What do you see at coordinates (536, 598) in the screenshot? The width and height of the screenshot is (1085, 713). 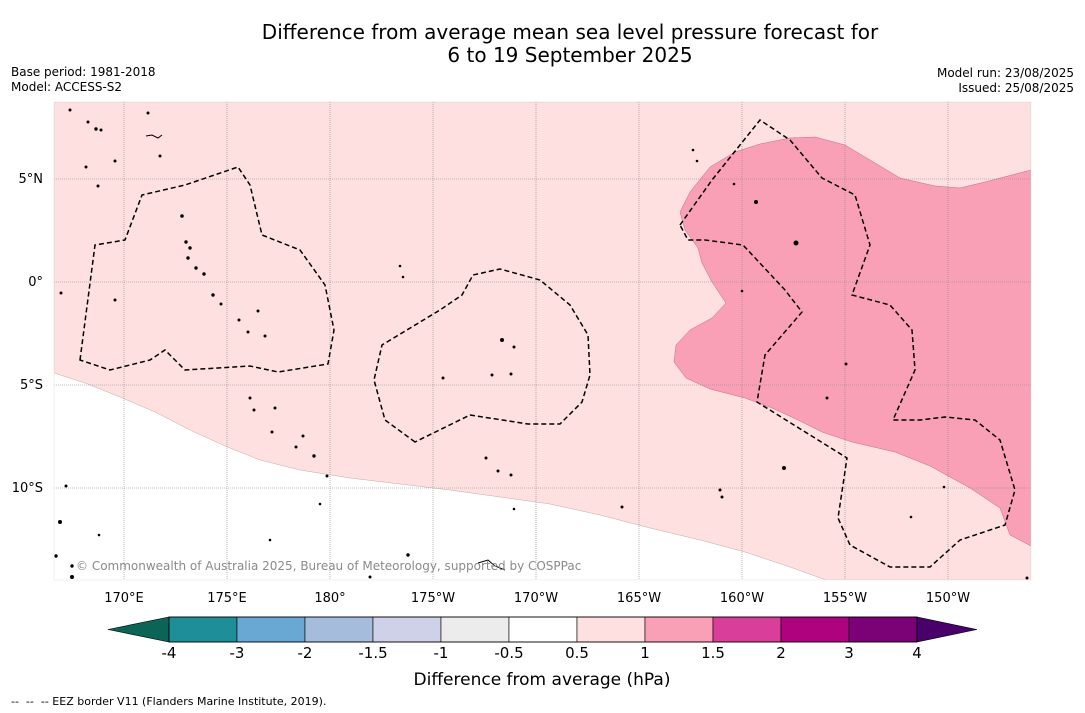 I see `lon-label-170w: 170°W` at bounding box center [536, 598].